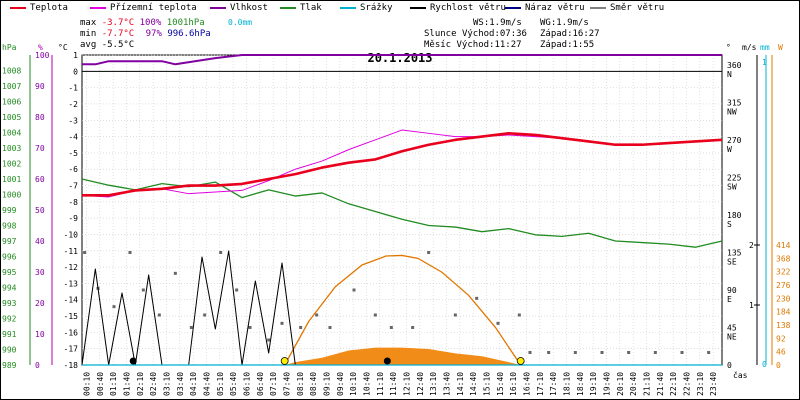 The height and width of the screenshot is (400, 800). I want to click on x-tick-label: 05:40, so click(233, 384).